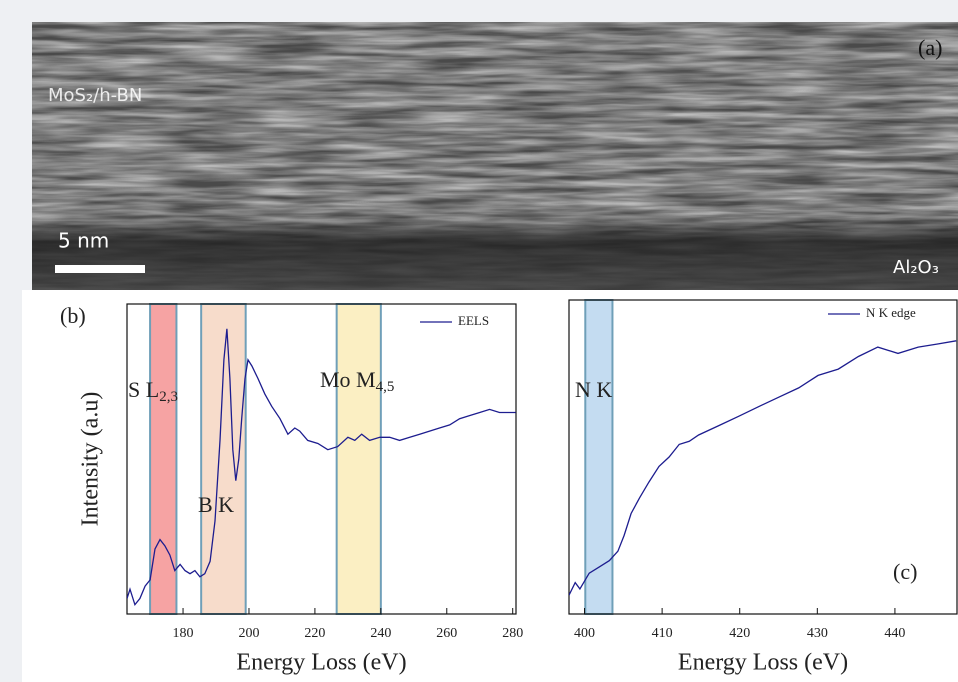 The height and width of the screenshot is (682, 958). Describe the element at coordinates (183, 633) in the screenshot. I see `x-tick-label: 180` at that location.